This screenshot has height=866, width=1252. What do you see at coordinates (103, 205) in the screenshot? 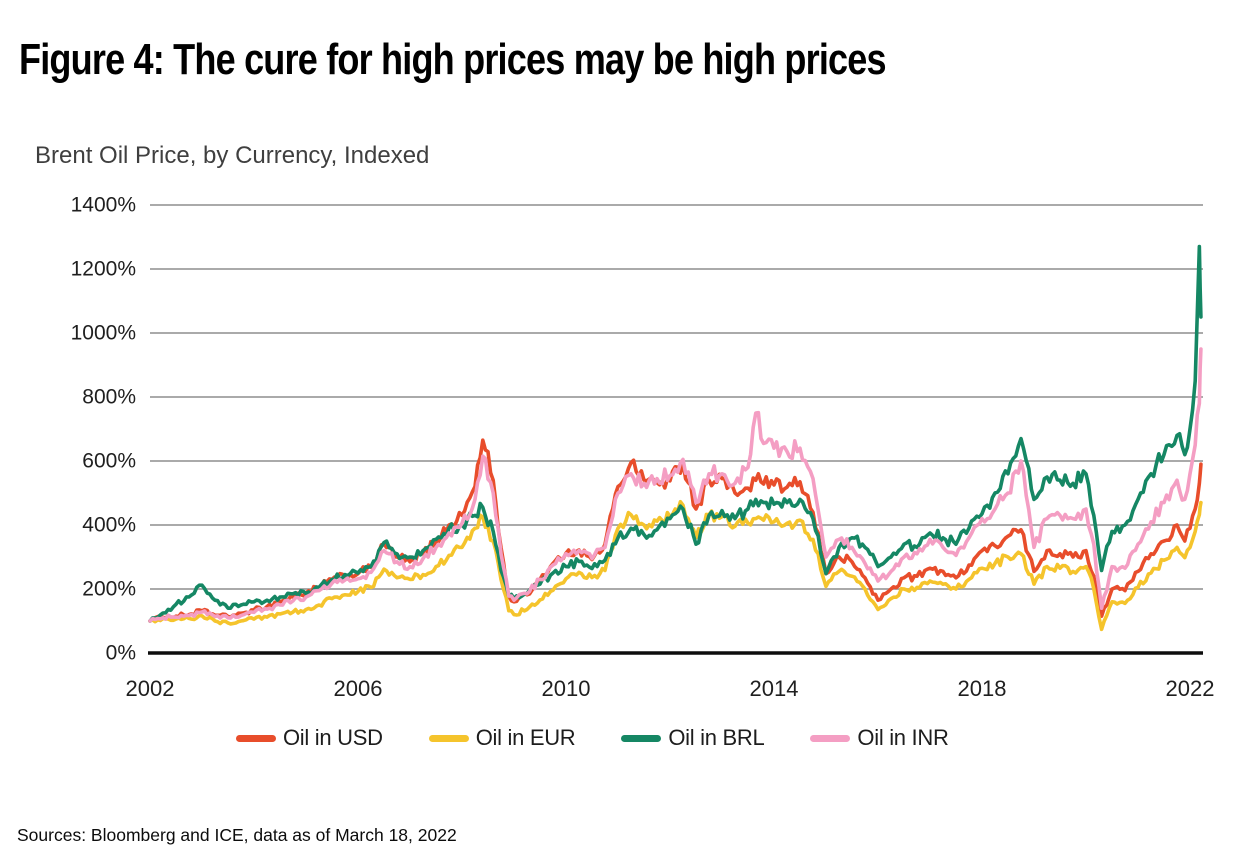
I see `y-tick-label: 1400%` at bounding box center [103, 205].